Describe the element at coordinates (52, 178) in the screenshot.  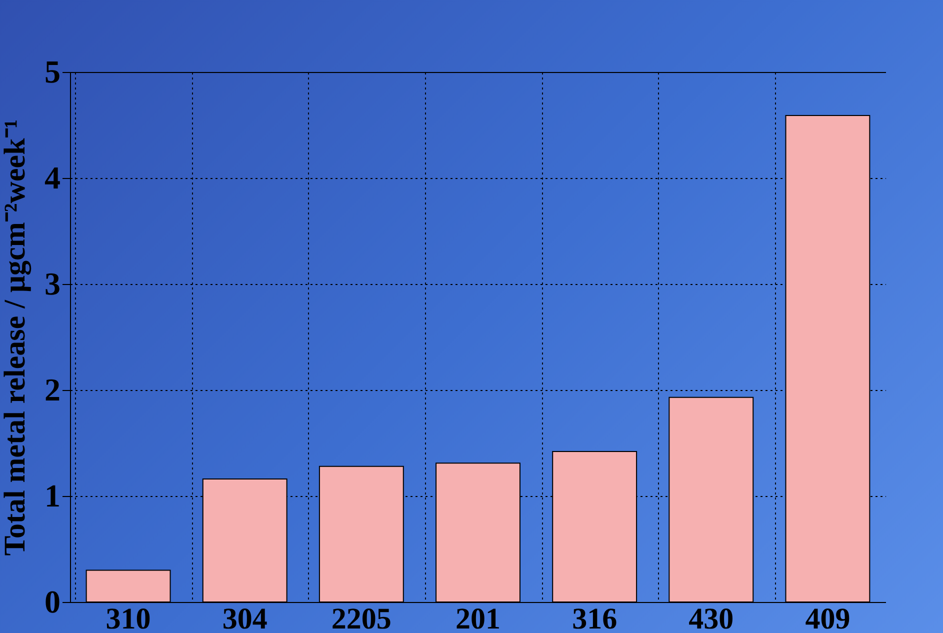
I see `y-tick-label: 4` at that location.